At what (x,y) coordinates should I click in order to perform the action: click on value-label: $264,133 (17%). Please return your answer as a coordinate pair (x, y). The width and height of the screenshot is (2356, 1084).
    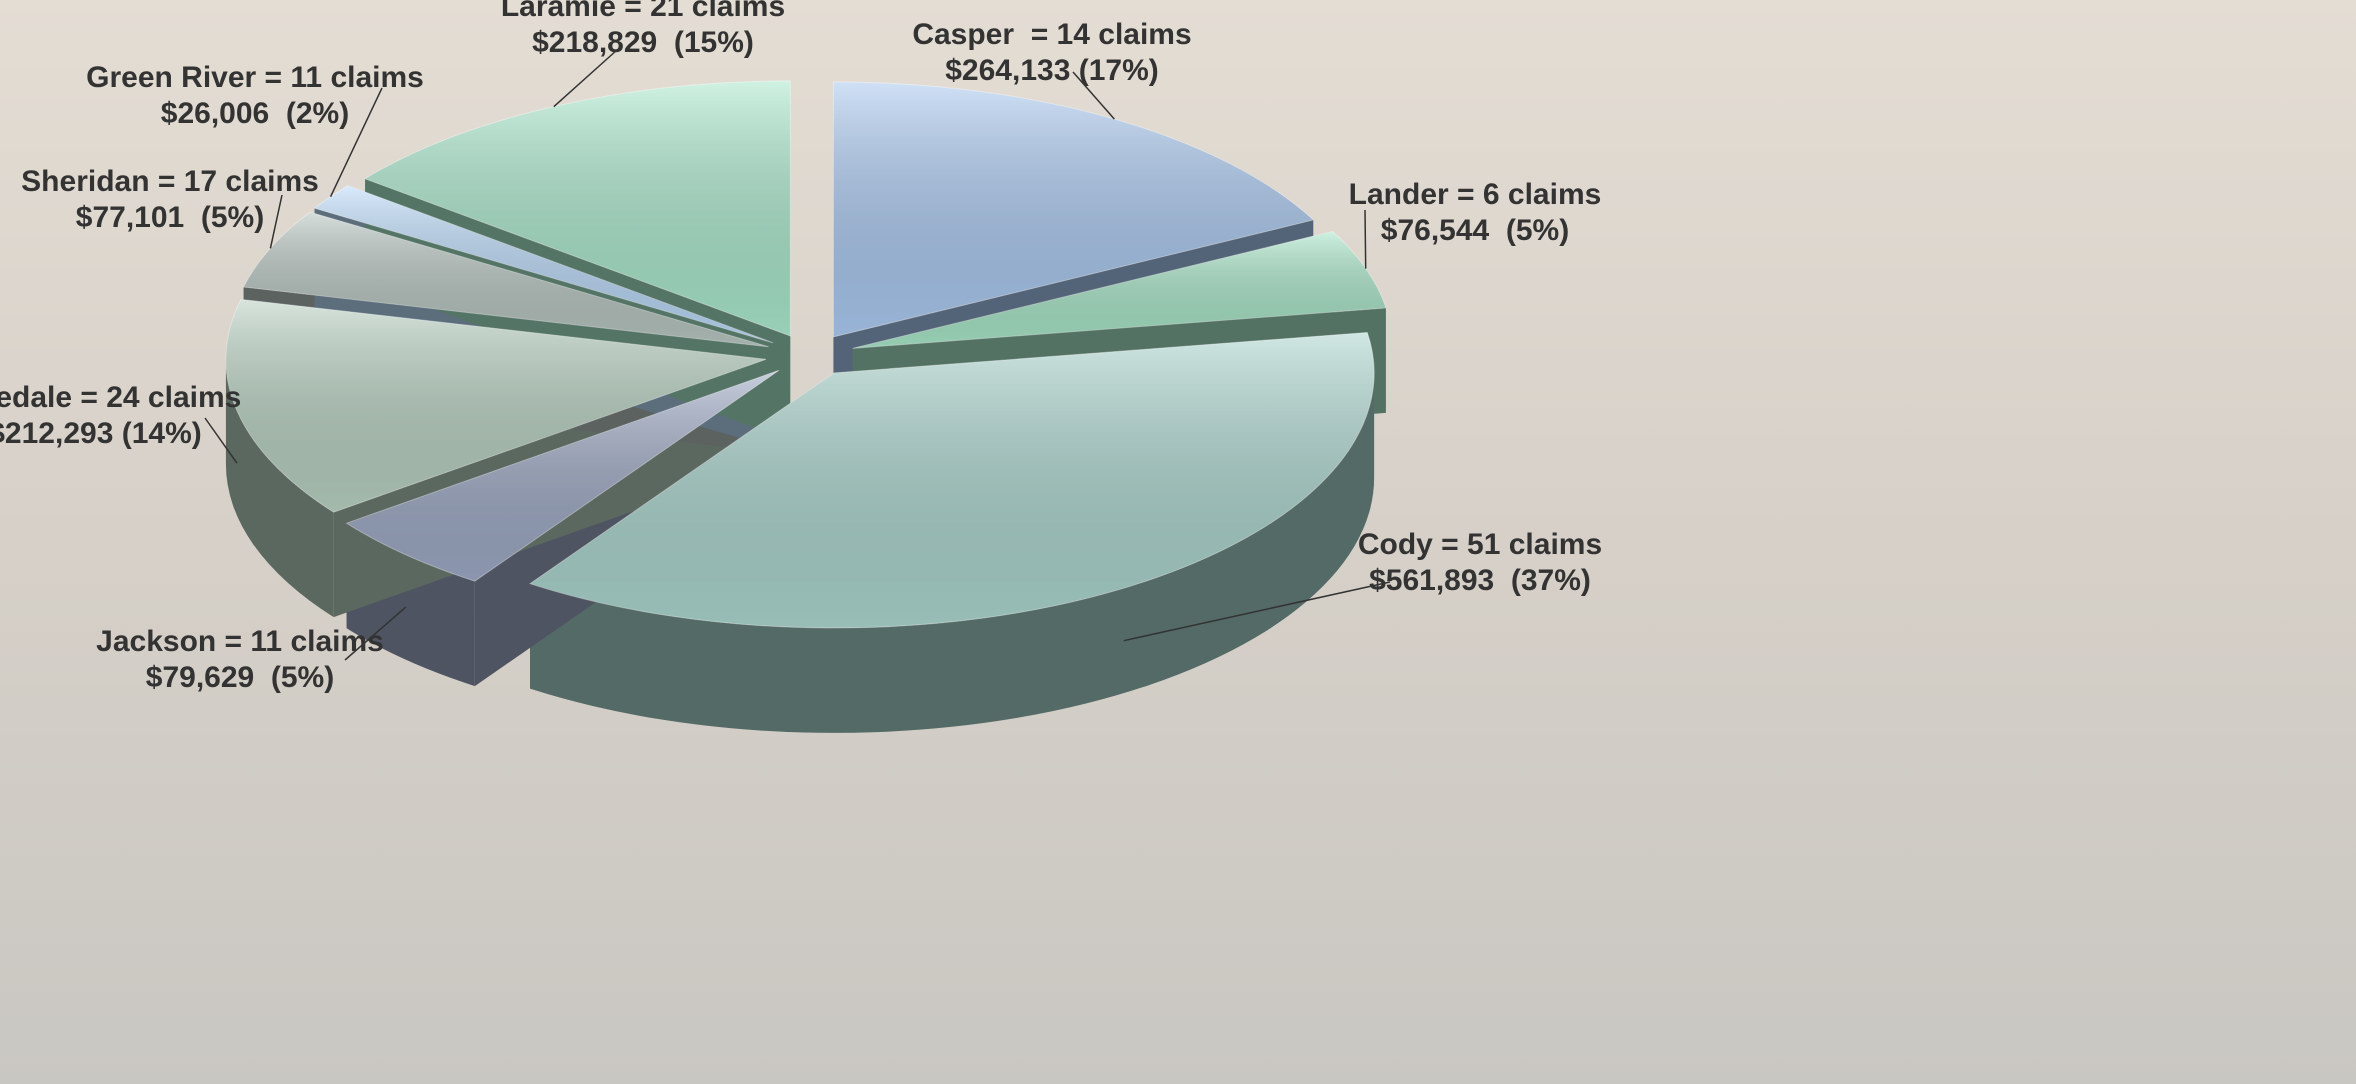
    Looking at the image, I should click on (1052, 70).